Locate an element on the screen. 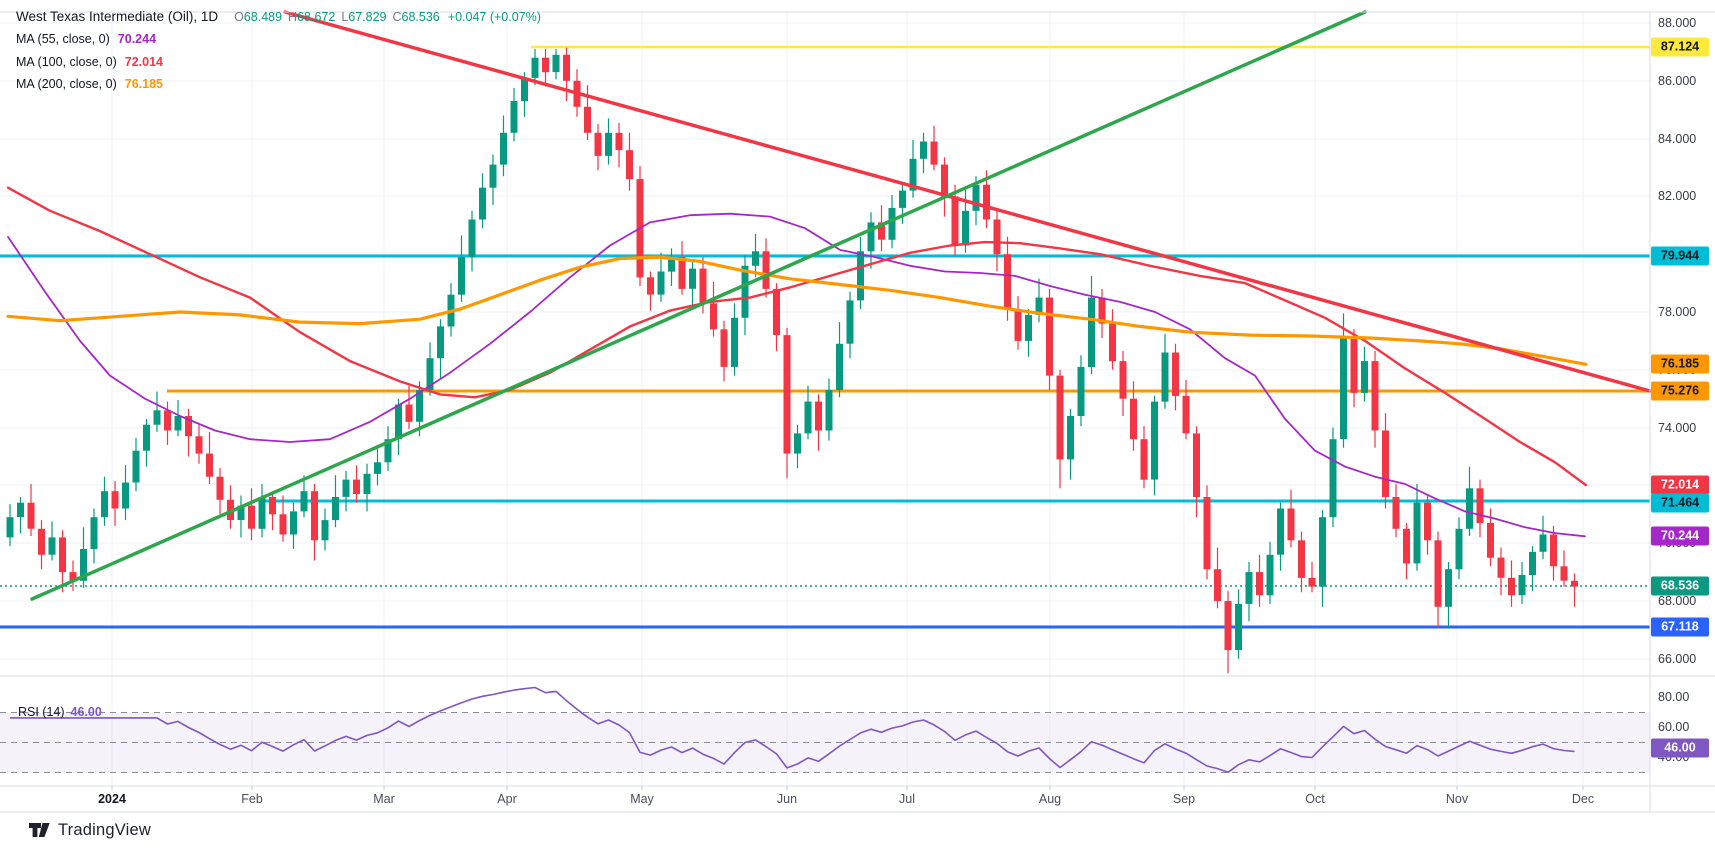 Image resolution: width=1715 pixels, height=848 pixels. rsi-tick: 60.00 is located at coordinates (1674, 727).